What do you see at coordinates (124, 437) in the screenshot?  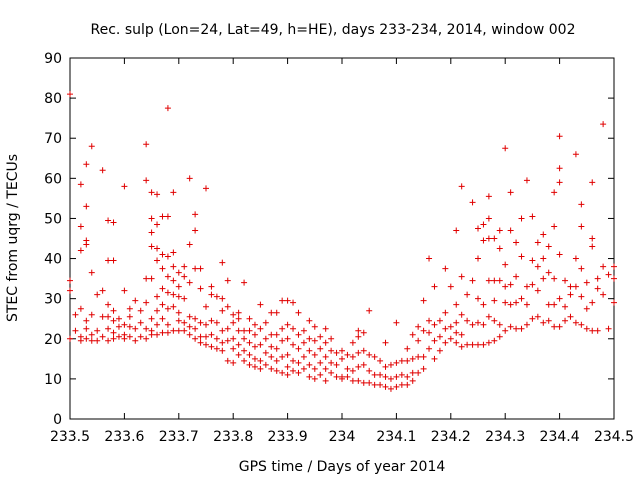 I see `x-tick-label: 233.6` at bounding box center [124, 437].